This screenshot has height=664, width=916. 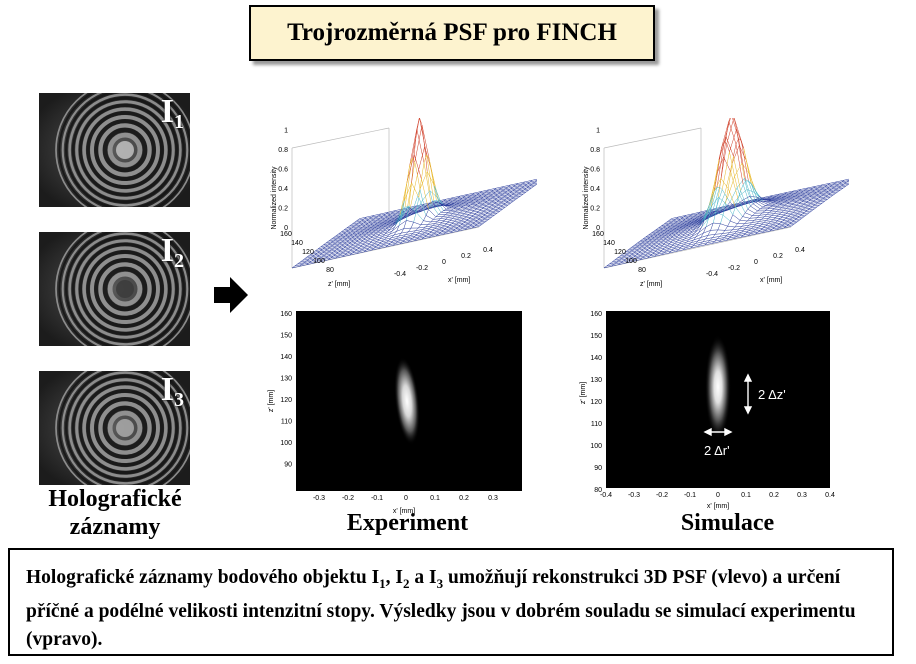 I want to click on hologram-3: I3, so click(x=114, y=428).